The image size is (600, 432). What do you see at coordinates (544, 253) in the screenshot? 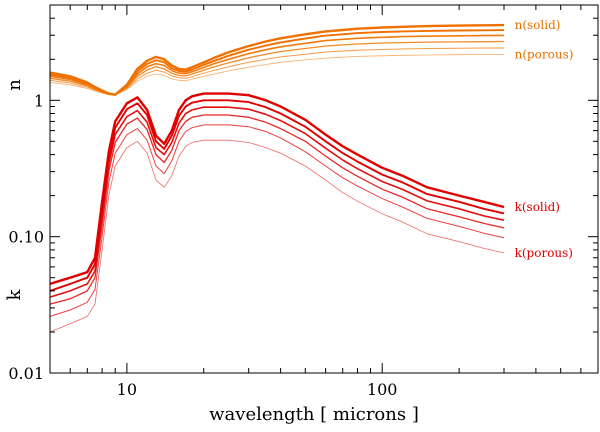
I see `curve-label: k(porous)` at bounding box center [544, 253].